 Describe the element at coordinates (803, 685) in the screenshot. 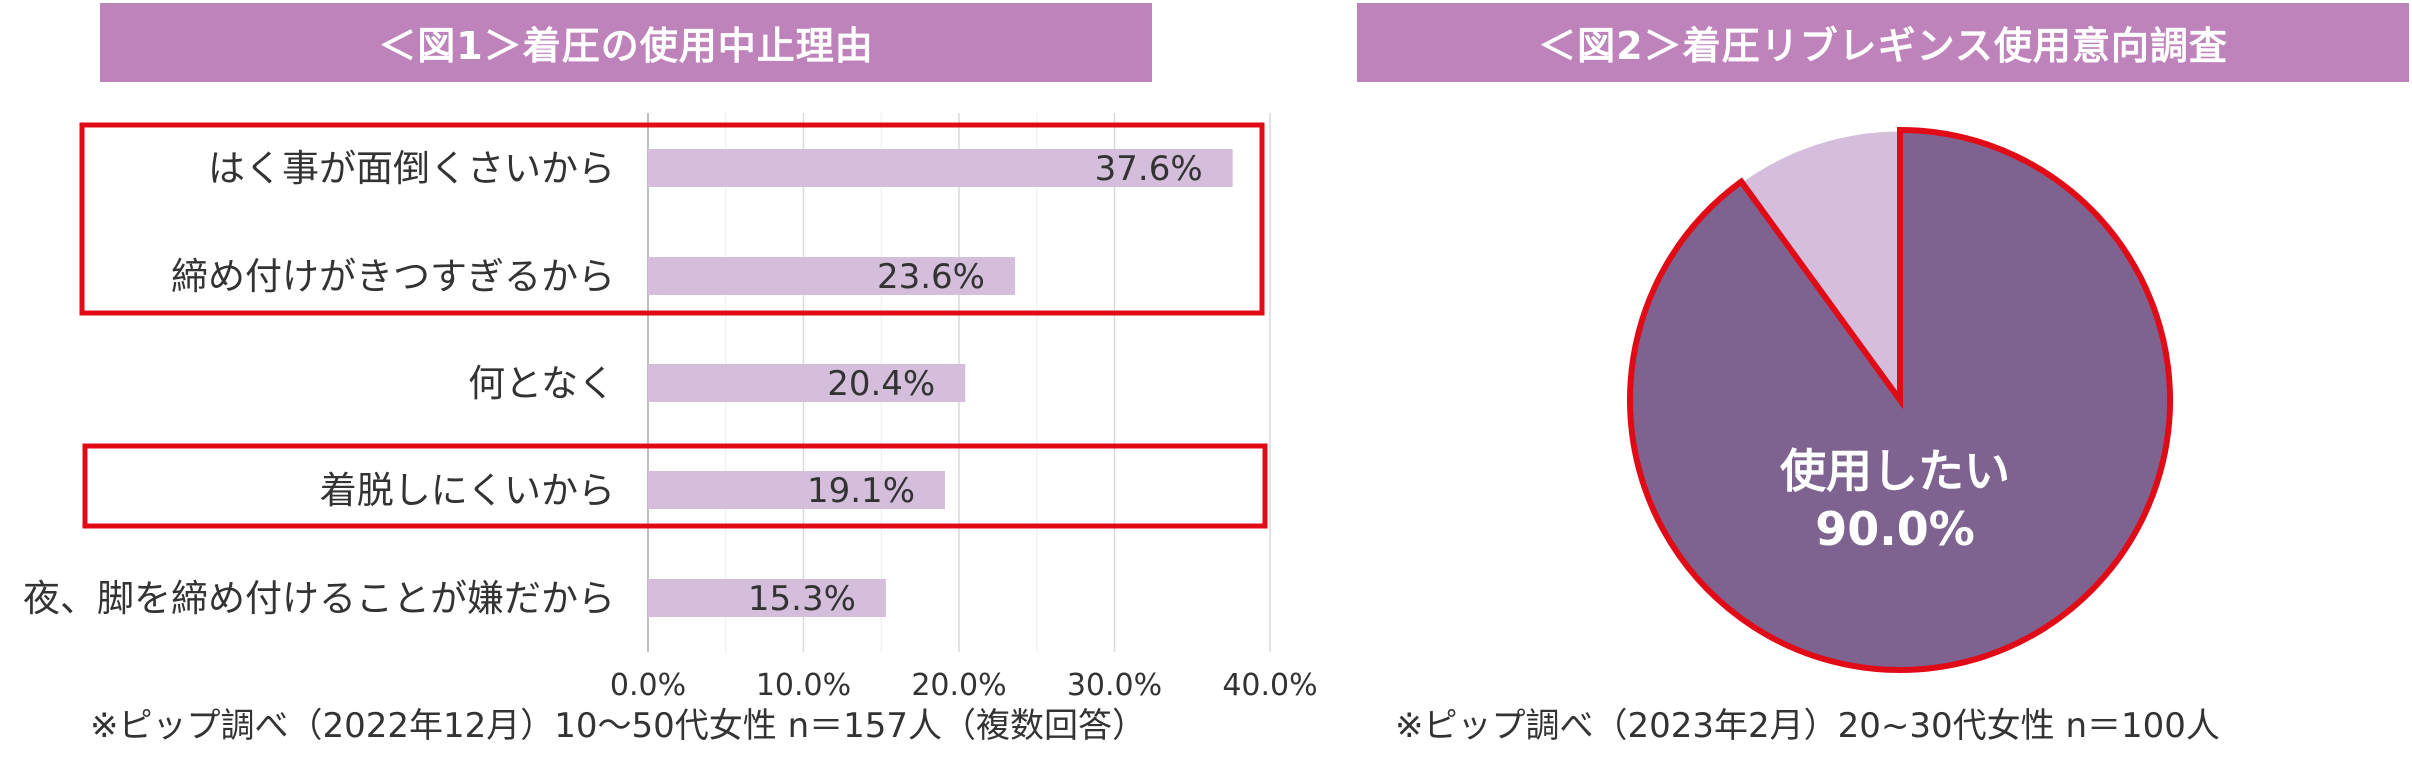

I see `x-tick-label: 10.0%` at that location.